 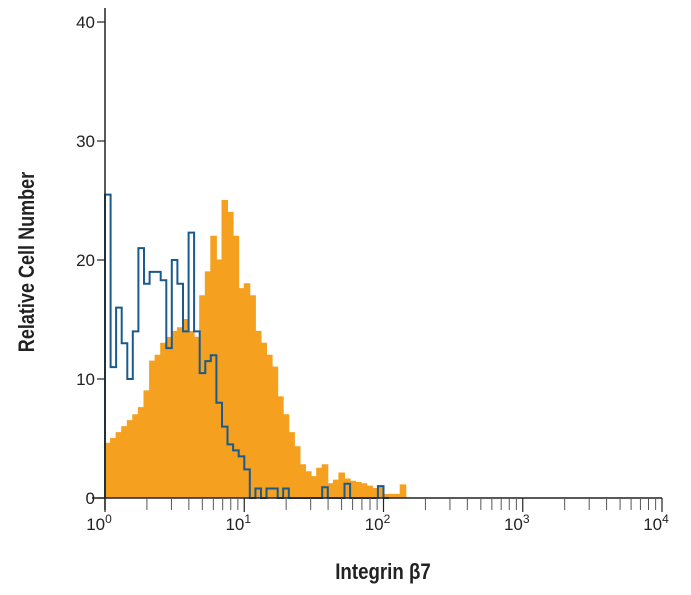 I want to click on x-tick-label: 10⁴, so click(x=656, y=523).